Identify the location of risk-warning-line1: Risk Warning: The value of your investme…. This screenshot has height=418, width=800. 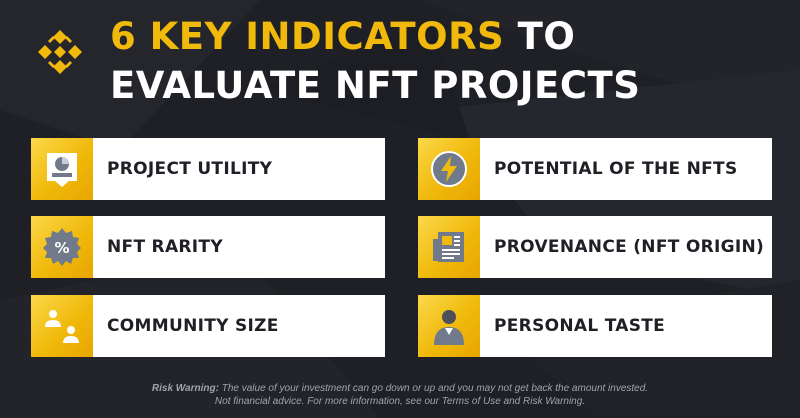
(400, 388).